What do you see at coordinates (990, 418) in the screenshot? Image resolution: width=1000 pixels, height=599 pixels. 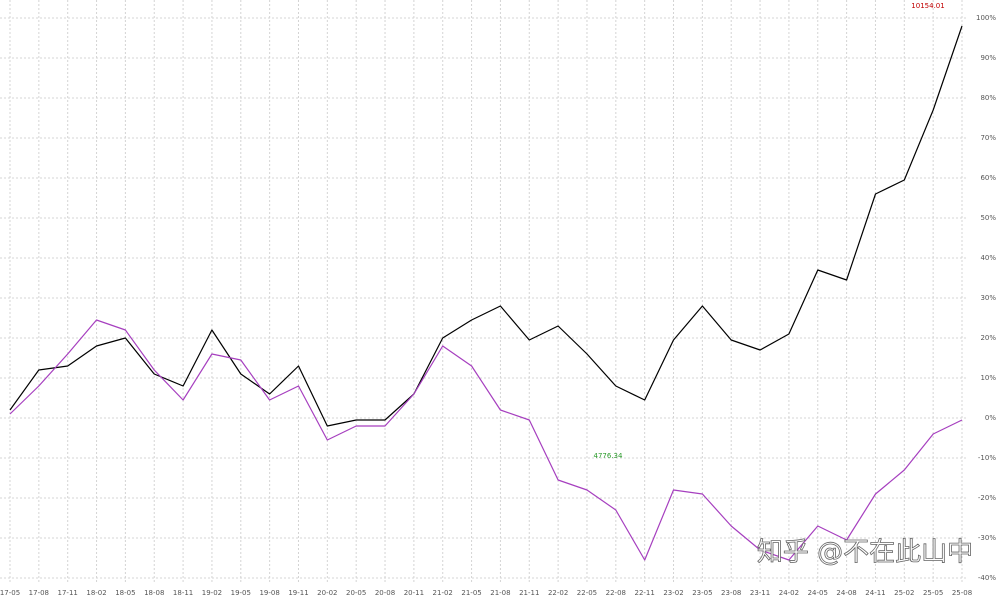 I see `y-tick-label: 0%` at bounding box center [990, 418].